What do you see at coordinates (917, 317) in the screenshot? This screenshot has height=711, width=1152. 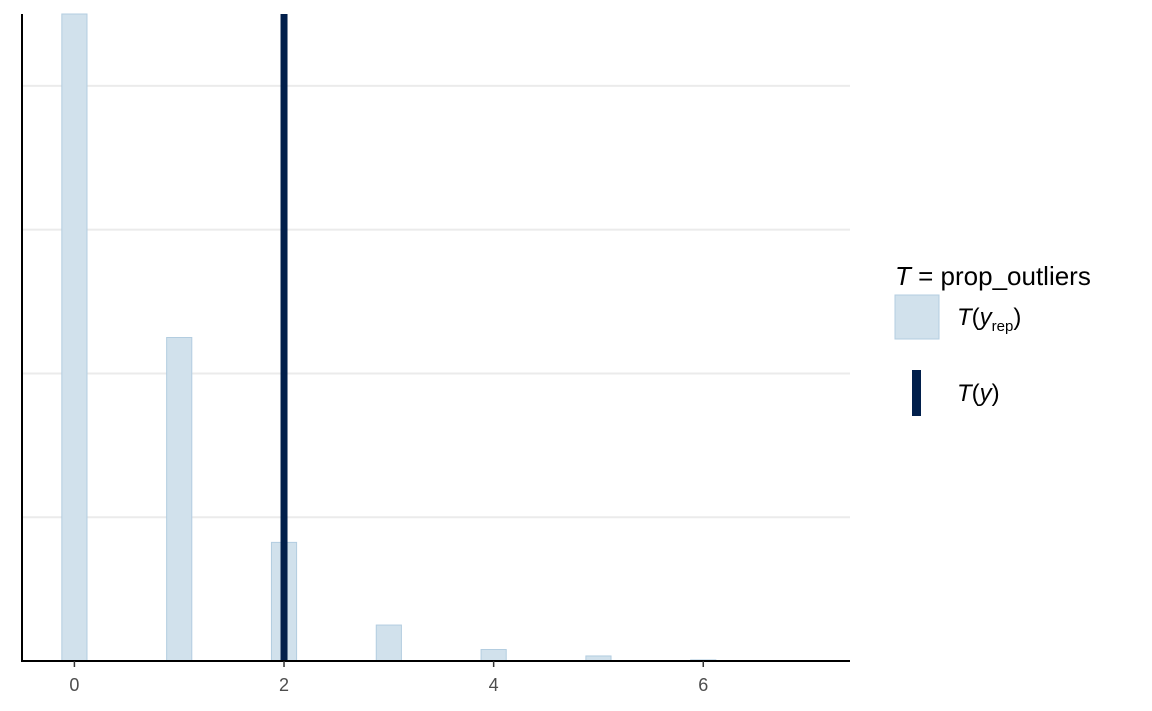 I see `legend-key-rep` at bounding box center [917, 317].